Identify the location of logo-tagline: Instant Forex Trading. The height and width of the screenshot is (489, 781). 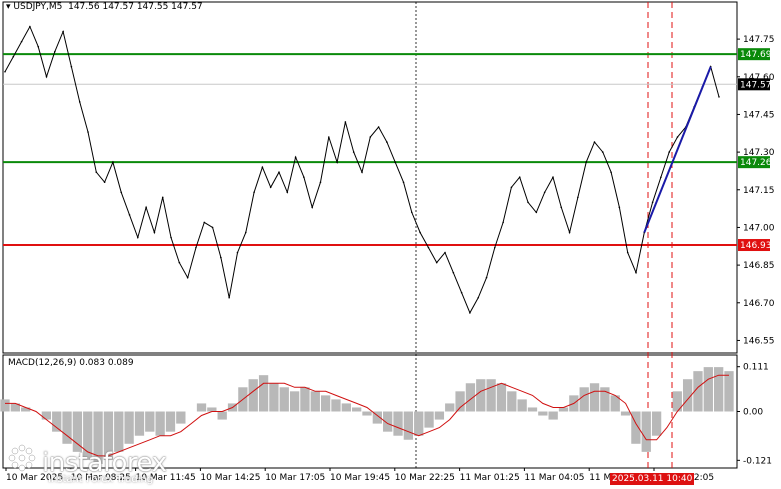
(101, 479).